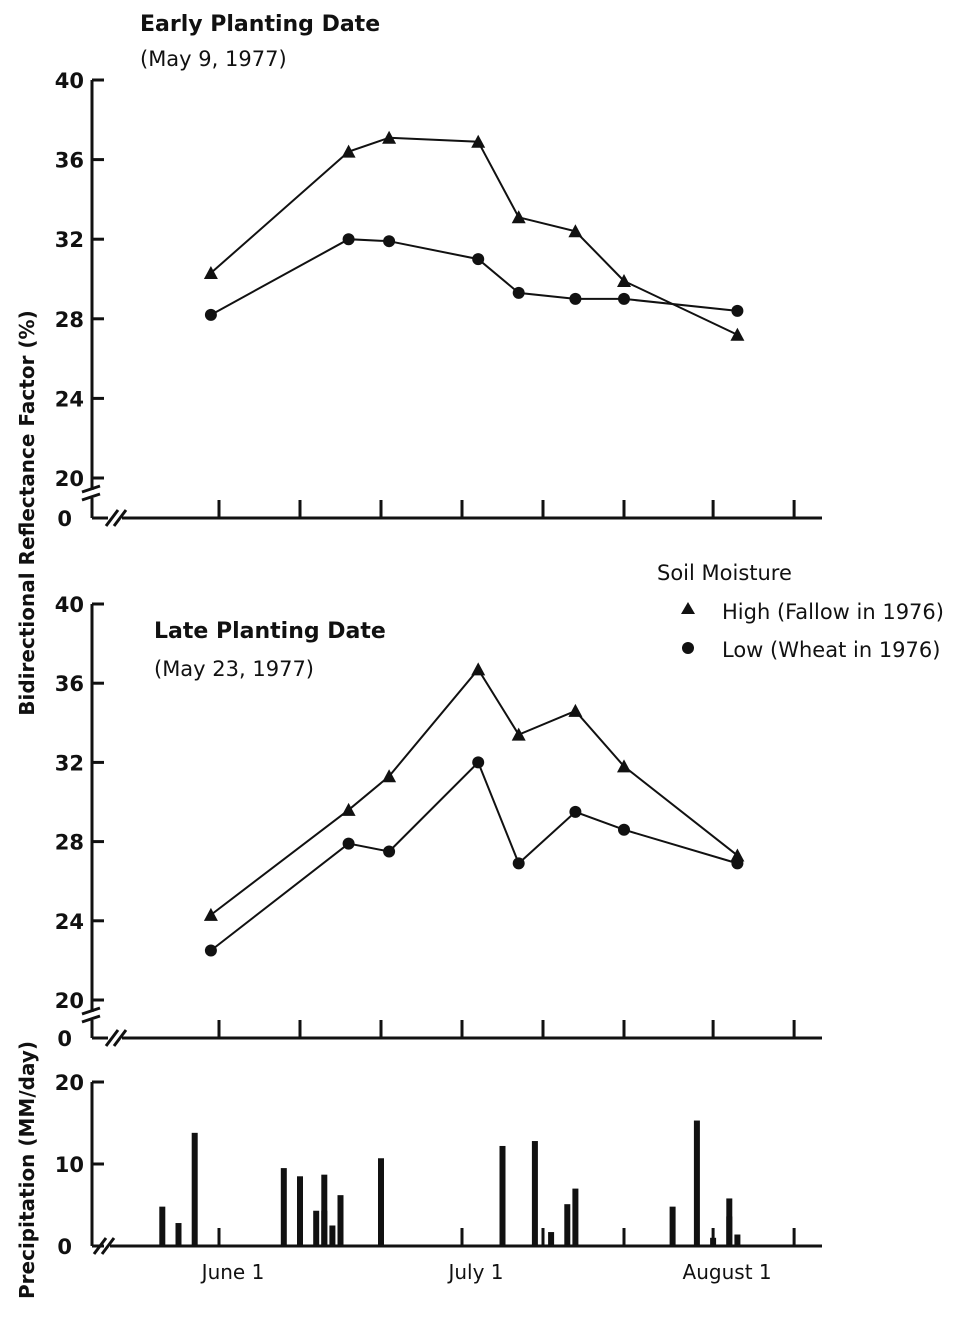 This screenshot has height=1321, width=975. What do you see at coordinates (213, 59) in the screenshot?
I see `early-planting-subtitle: (May 9, 1977)` at bounding box center [213, 59].